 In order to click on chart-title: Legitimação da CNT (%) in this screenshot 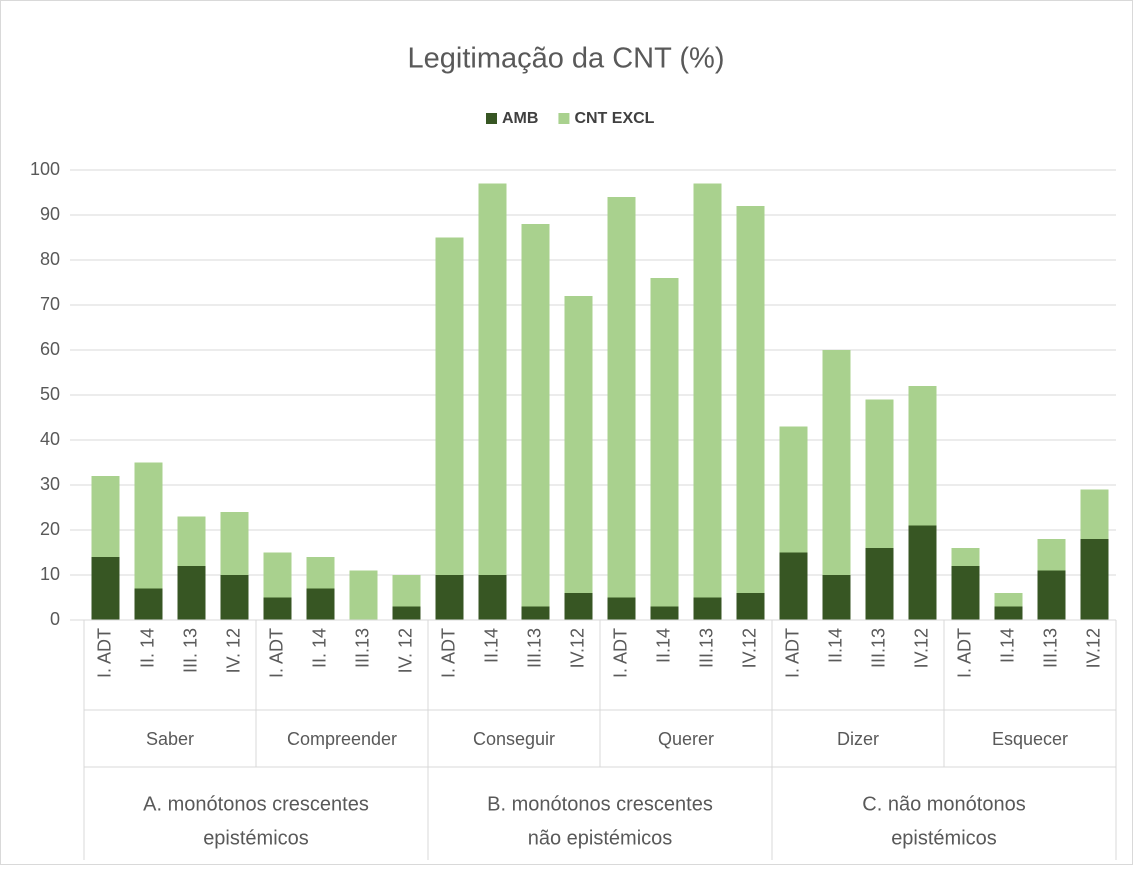, I will do `click(566, 59)`.